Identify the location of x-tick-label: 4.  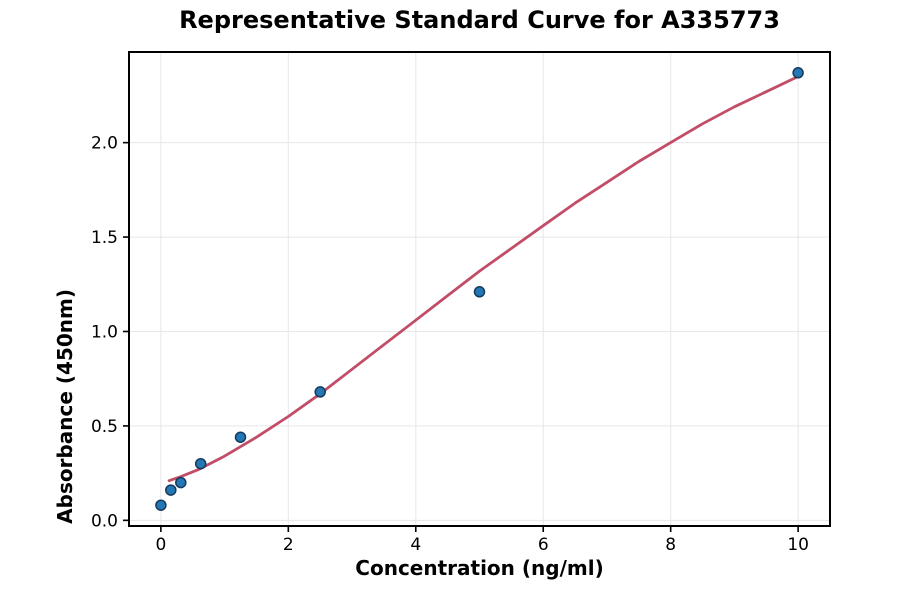
(415, 545).